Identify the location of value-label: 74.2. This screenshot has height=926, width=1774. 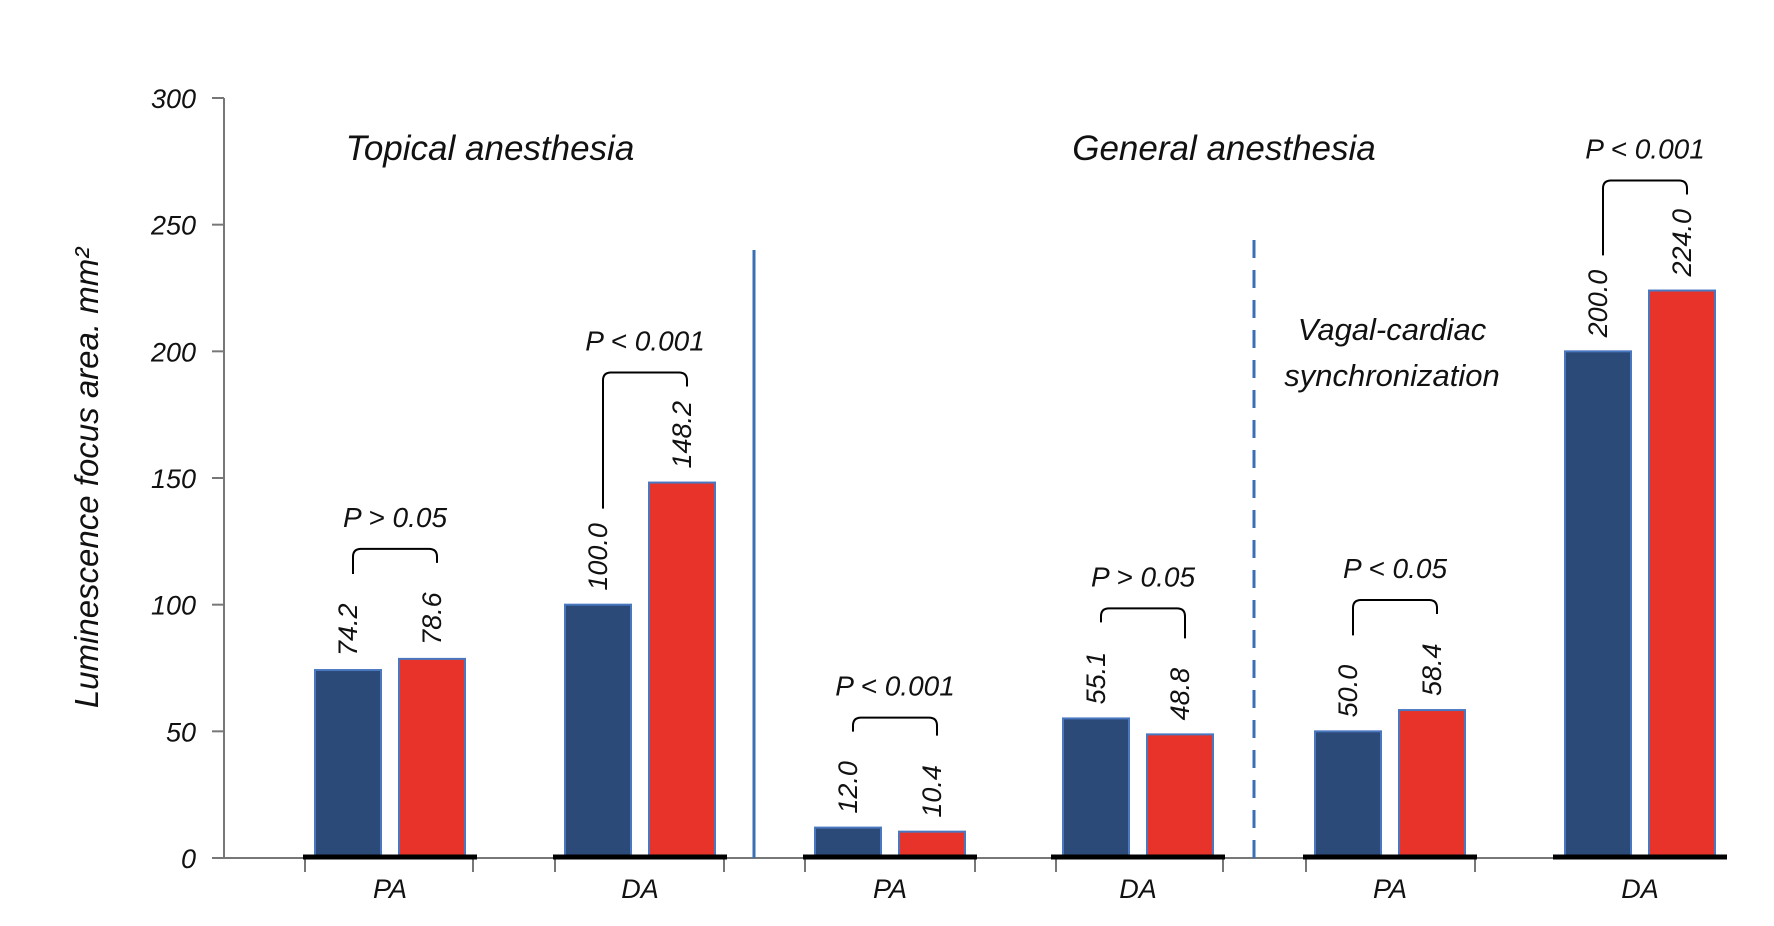
(348, 629).